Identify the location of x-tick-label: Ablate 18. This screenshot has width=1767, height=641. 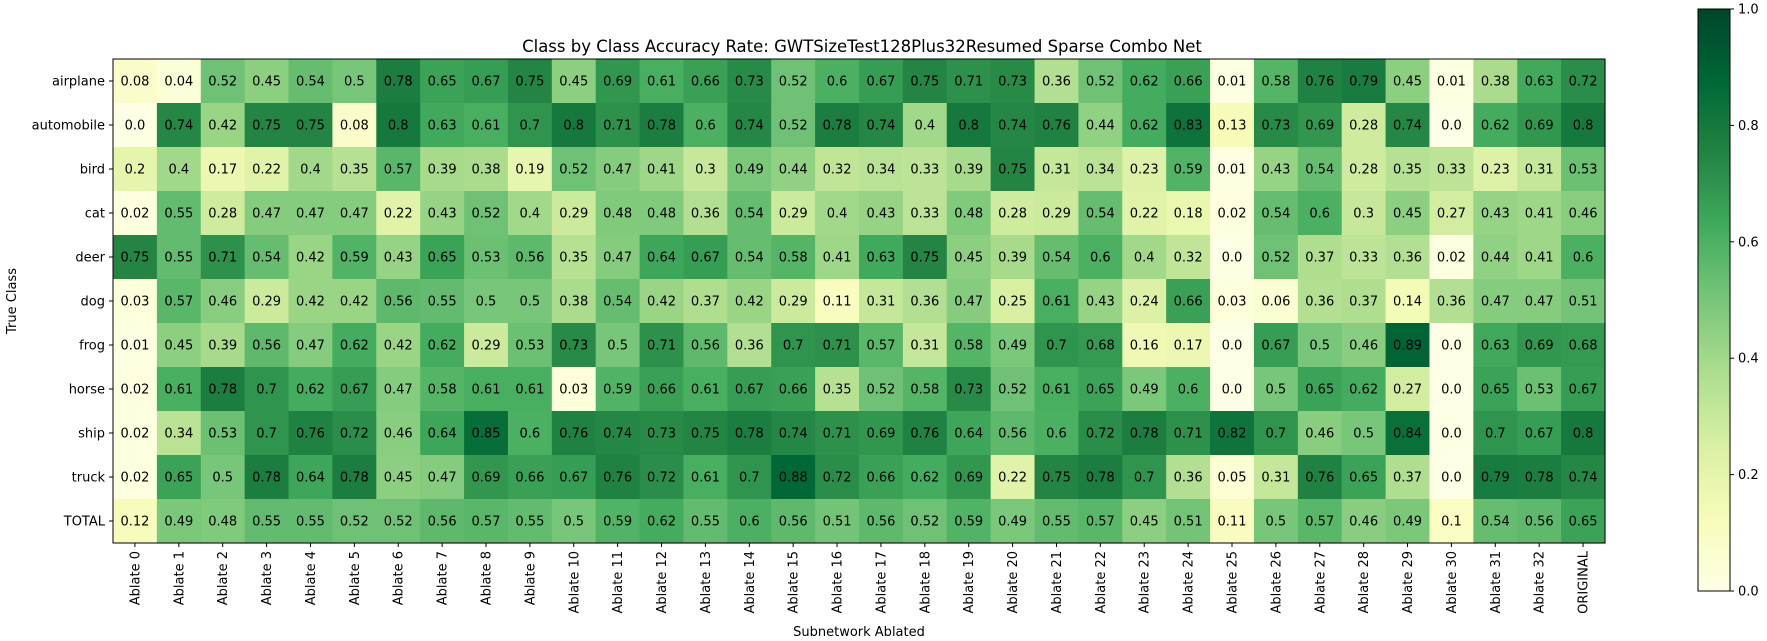
(925, 582).